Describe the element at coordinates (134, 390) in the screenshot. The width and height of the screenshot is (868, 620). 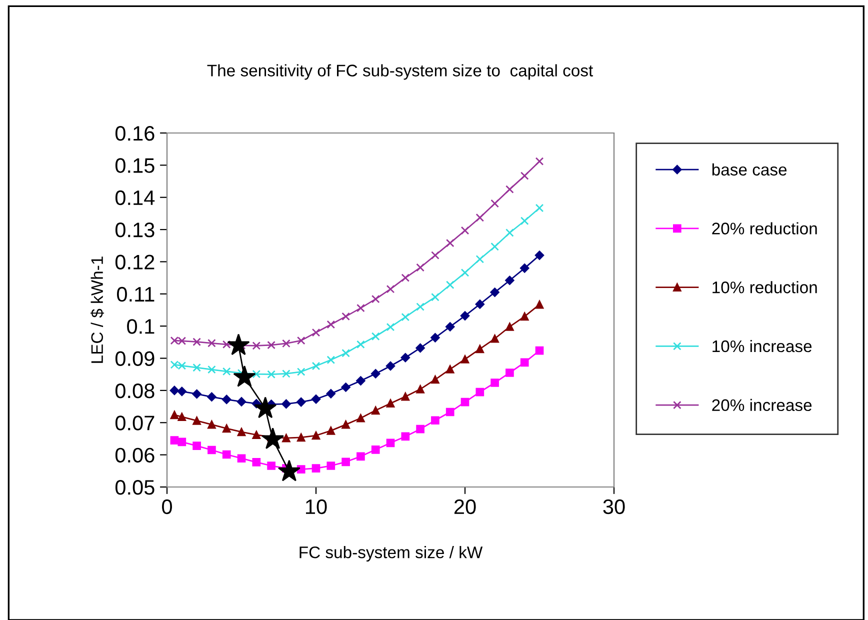
I see `y-tick-label: 0.08` at that location.